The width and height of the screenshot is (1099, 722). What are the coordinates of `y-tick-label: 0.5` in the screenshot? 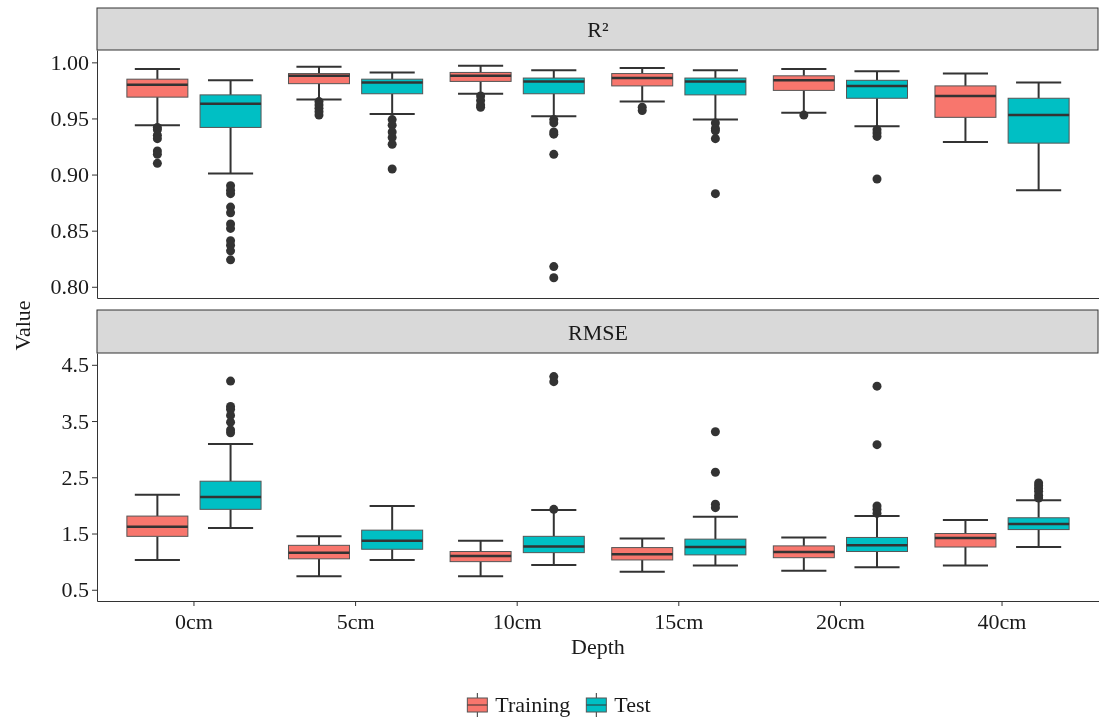 It's located at (75, 590).